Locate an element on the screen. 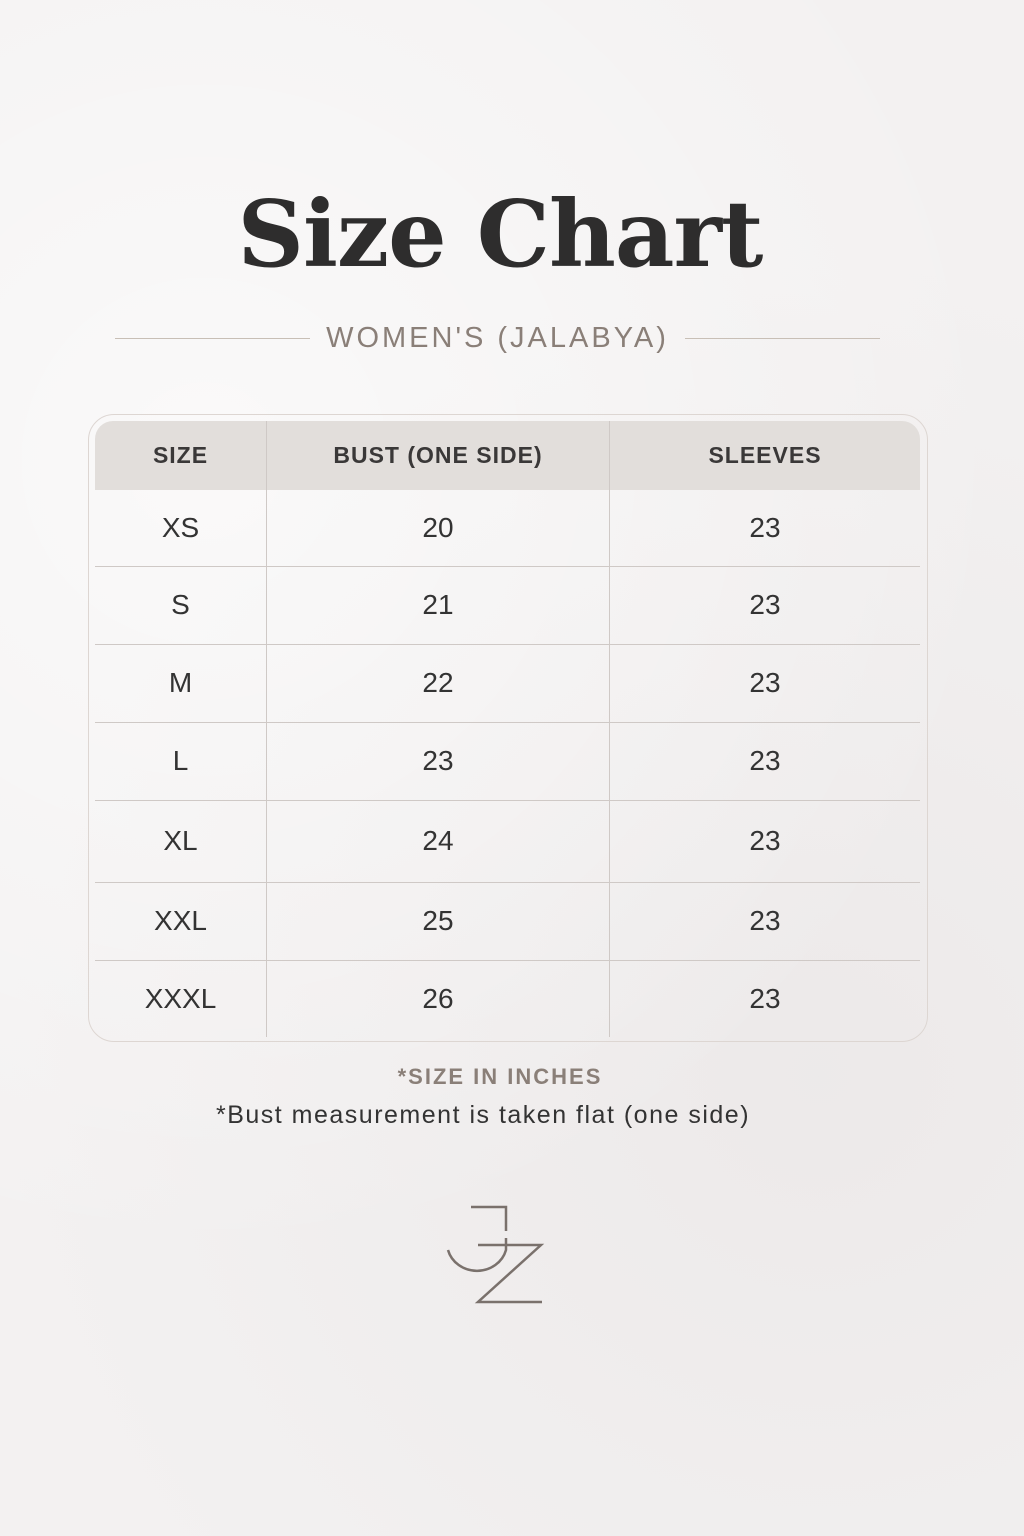 The width and height of the screenshot is (1024, 1536). subtitle: WOMEN'S (JALABYA) is located at coordinates (497, 337).